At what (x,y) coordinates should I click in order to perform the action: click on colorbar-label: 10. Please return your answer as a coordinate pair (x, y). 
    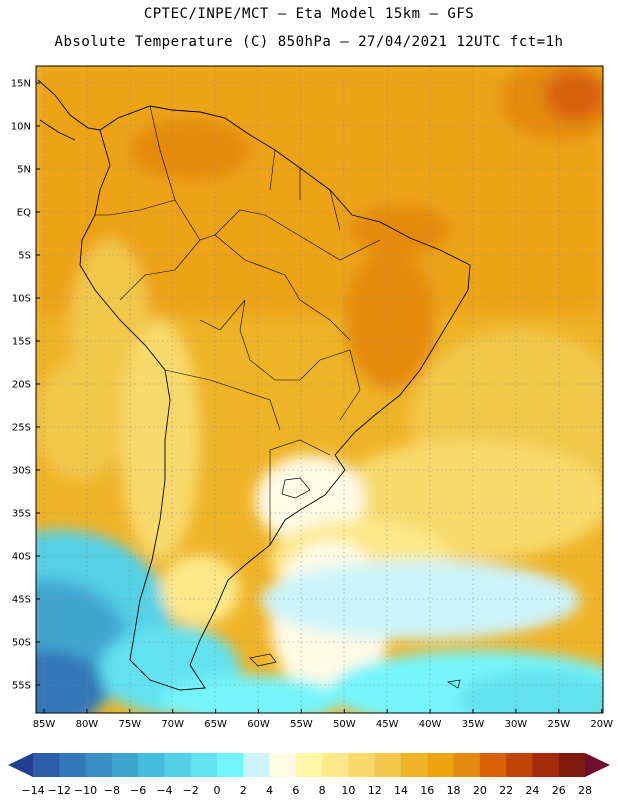
    Looking at the image, I should click on (348, 790).